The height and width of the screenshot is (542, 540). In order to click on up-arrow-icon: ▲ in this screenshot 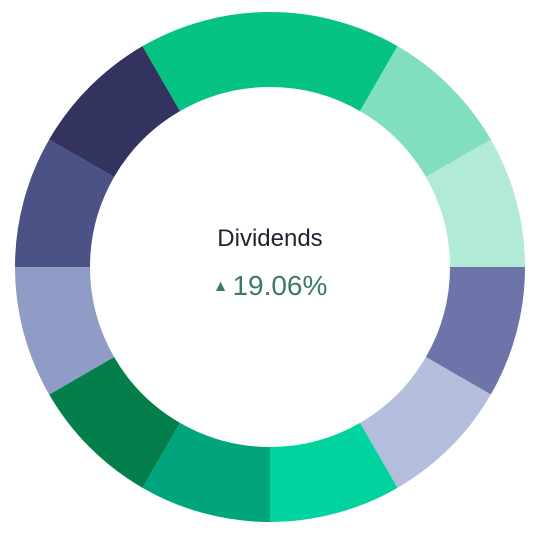, I will do `click(220, 286)`.